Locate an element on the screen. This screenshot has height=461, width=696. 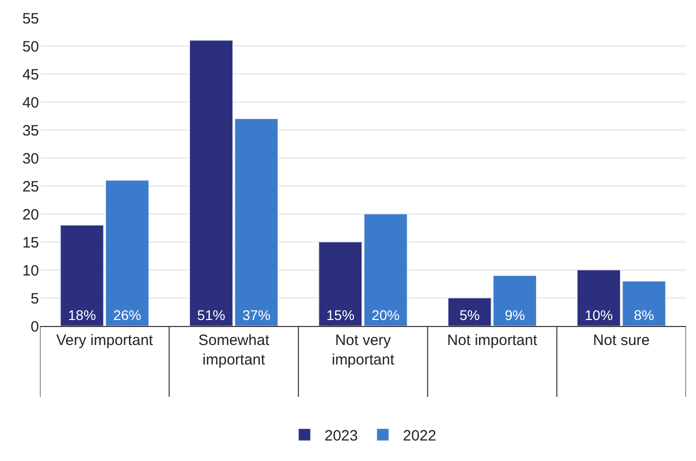
data-label: 15% is located at coordinates (340, 315).